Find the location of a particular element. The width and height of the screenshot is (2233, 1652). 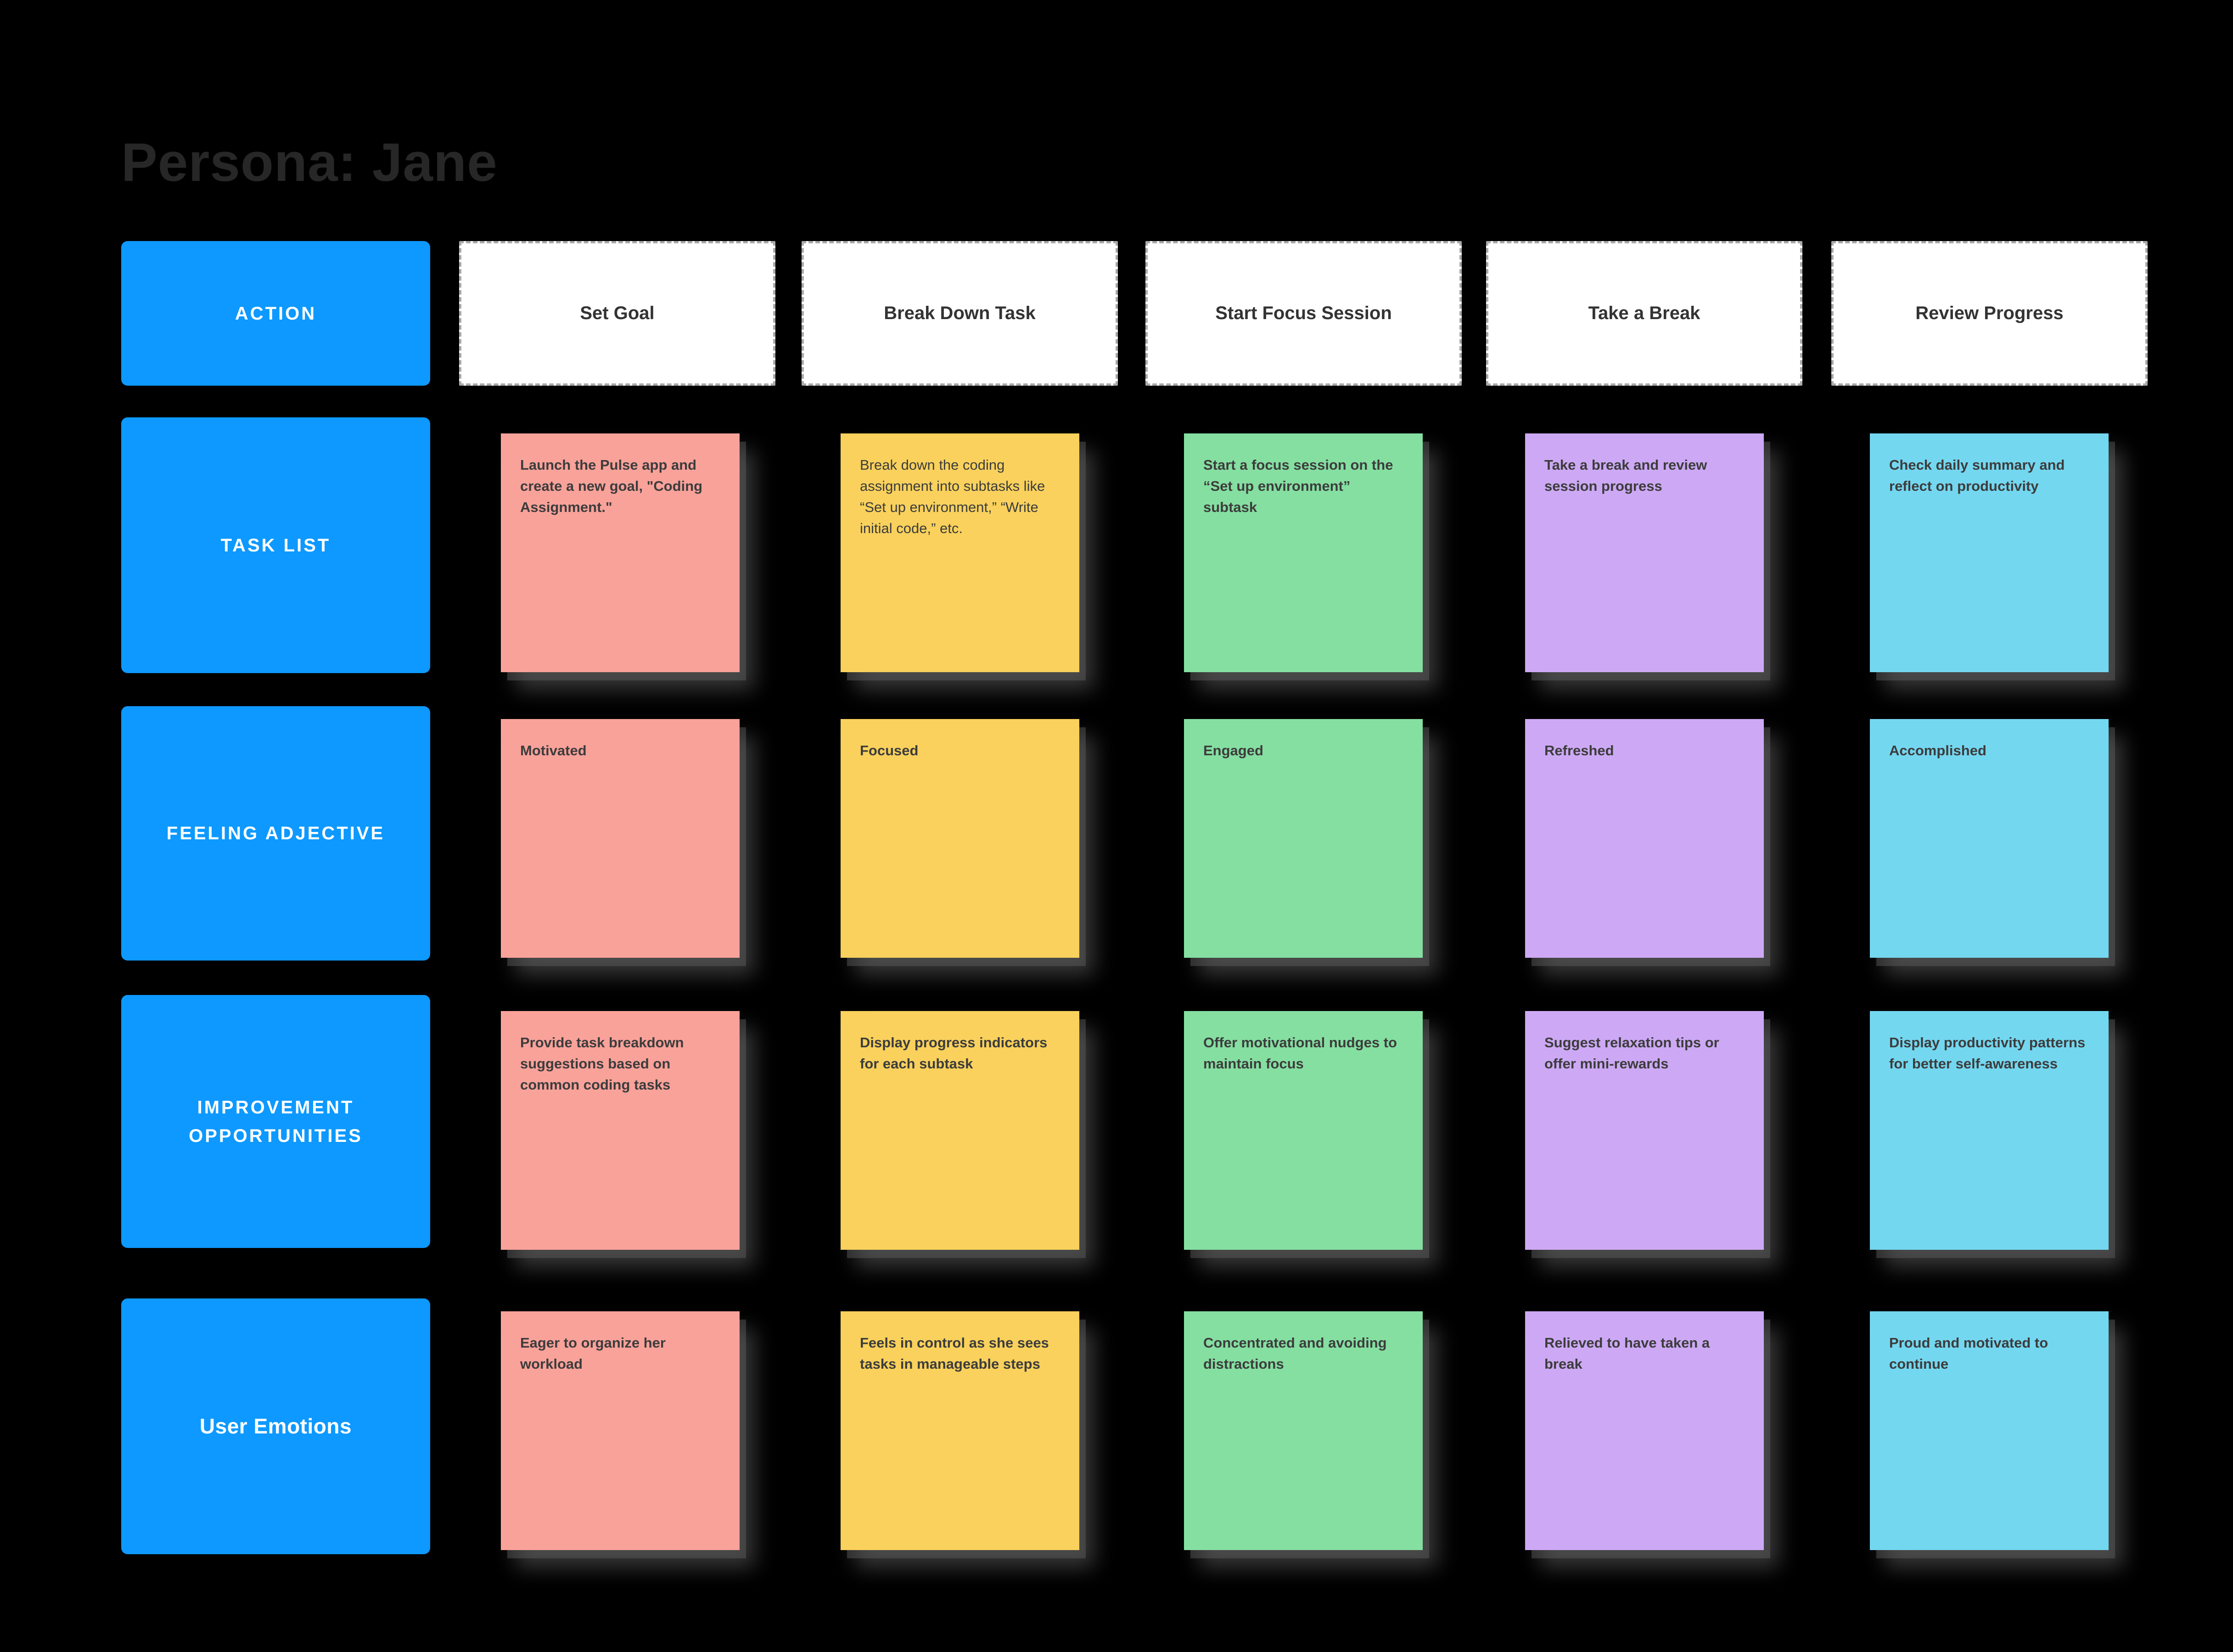

sticky-note: Take a break and review session progress is located at coordinates (1644, 552).